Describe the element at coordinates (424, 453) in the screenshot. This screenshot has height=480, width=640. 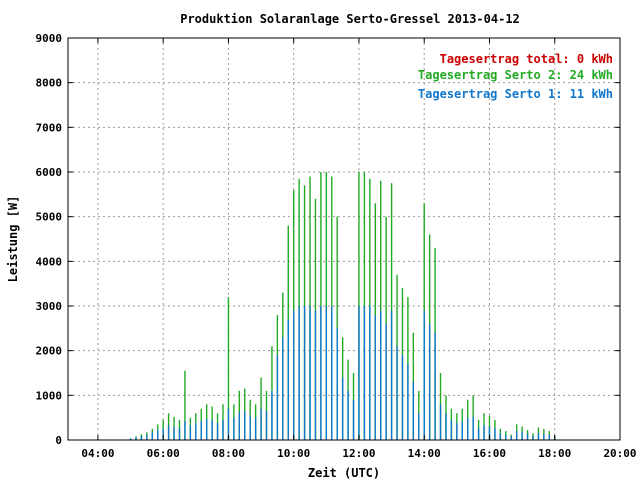
I see `x-tick-label: 14:00` at that location.